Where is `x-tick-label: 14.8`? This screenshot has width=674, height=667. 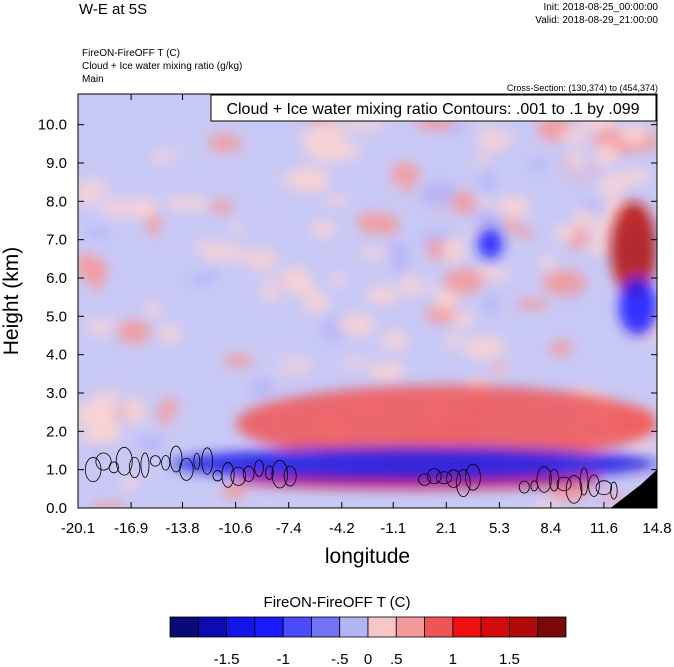
x-tick-label: 14.8 is located at coordinates (656, 528).